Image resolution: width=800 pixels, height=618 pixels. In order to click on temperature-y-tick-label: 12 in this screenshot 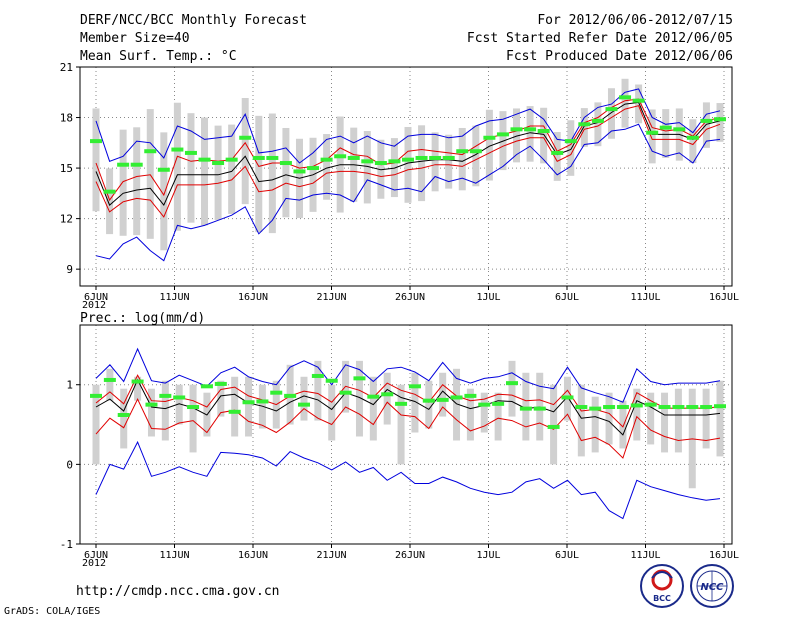, I will do `click(66, 219)`.